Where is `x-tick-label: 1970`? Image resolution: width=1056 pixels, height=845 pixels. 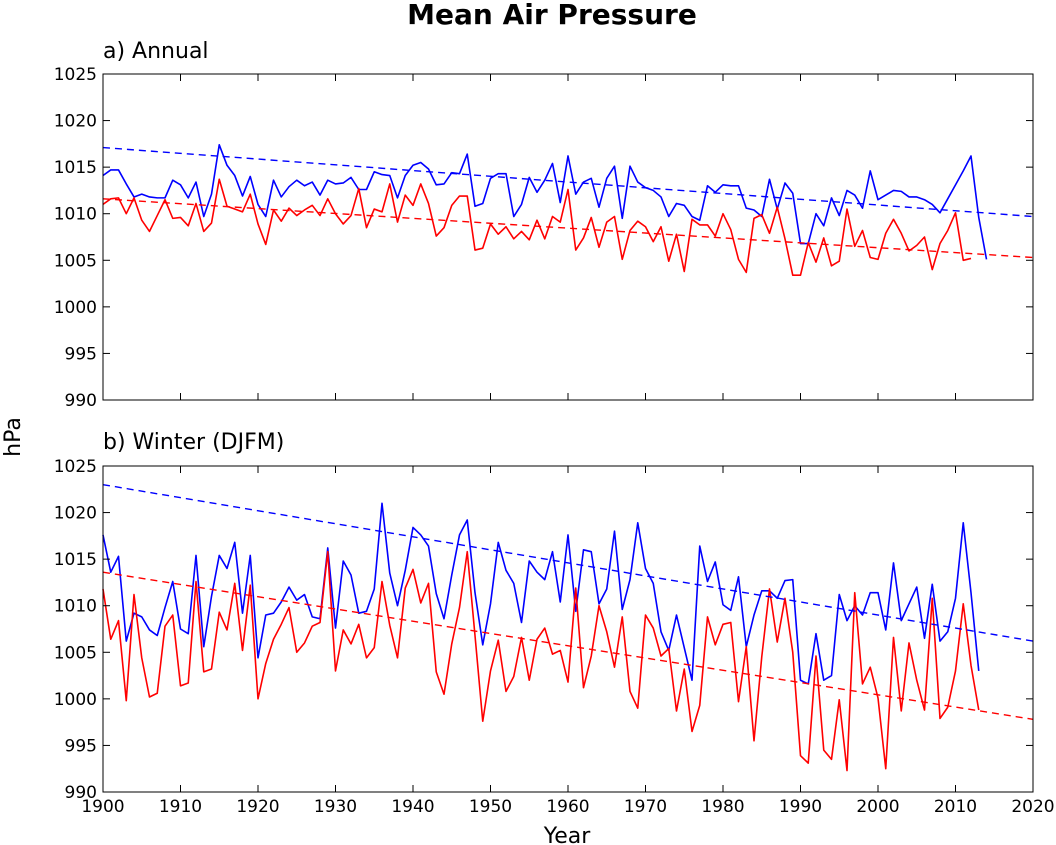
x-tick-label: 1970 is located at coordinates (645, 807).